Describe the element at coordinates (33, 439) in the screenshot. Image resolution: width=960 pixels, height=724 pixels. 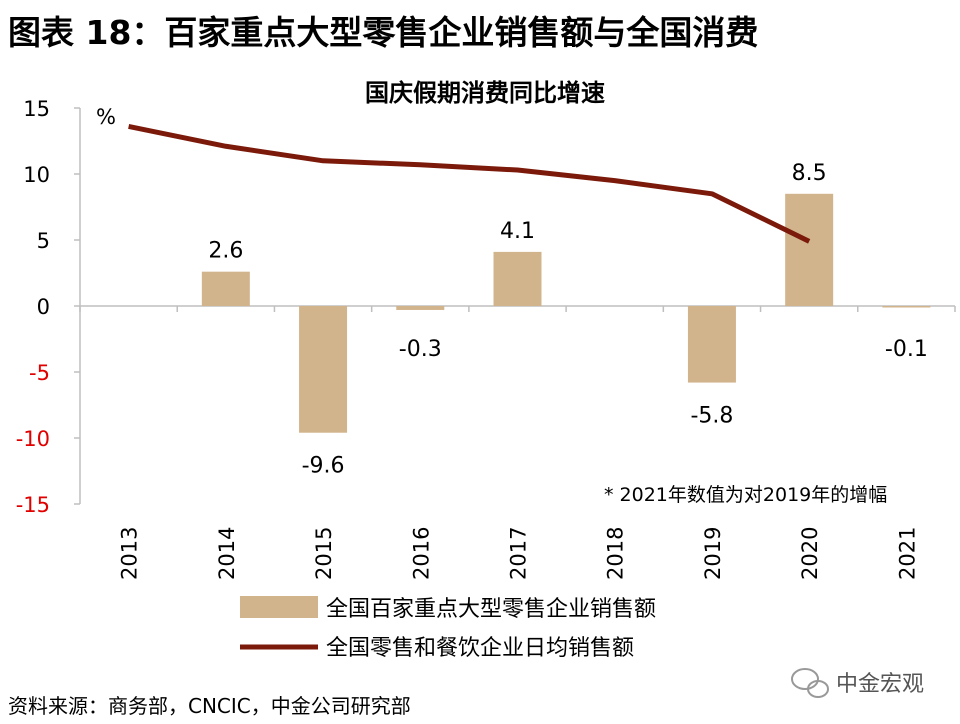
I see `y-tick-label: -10` at that location.